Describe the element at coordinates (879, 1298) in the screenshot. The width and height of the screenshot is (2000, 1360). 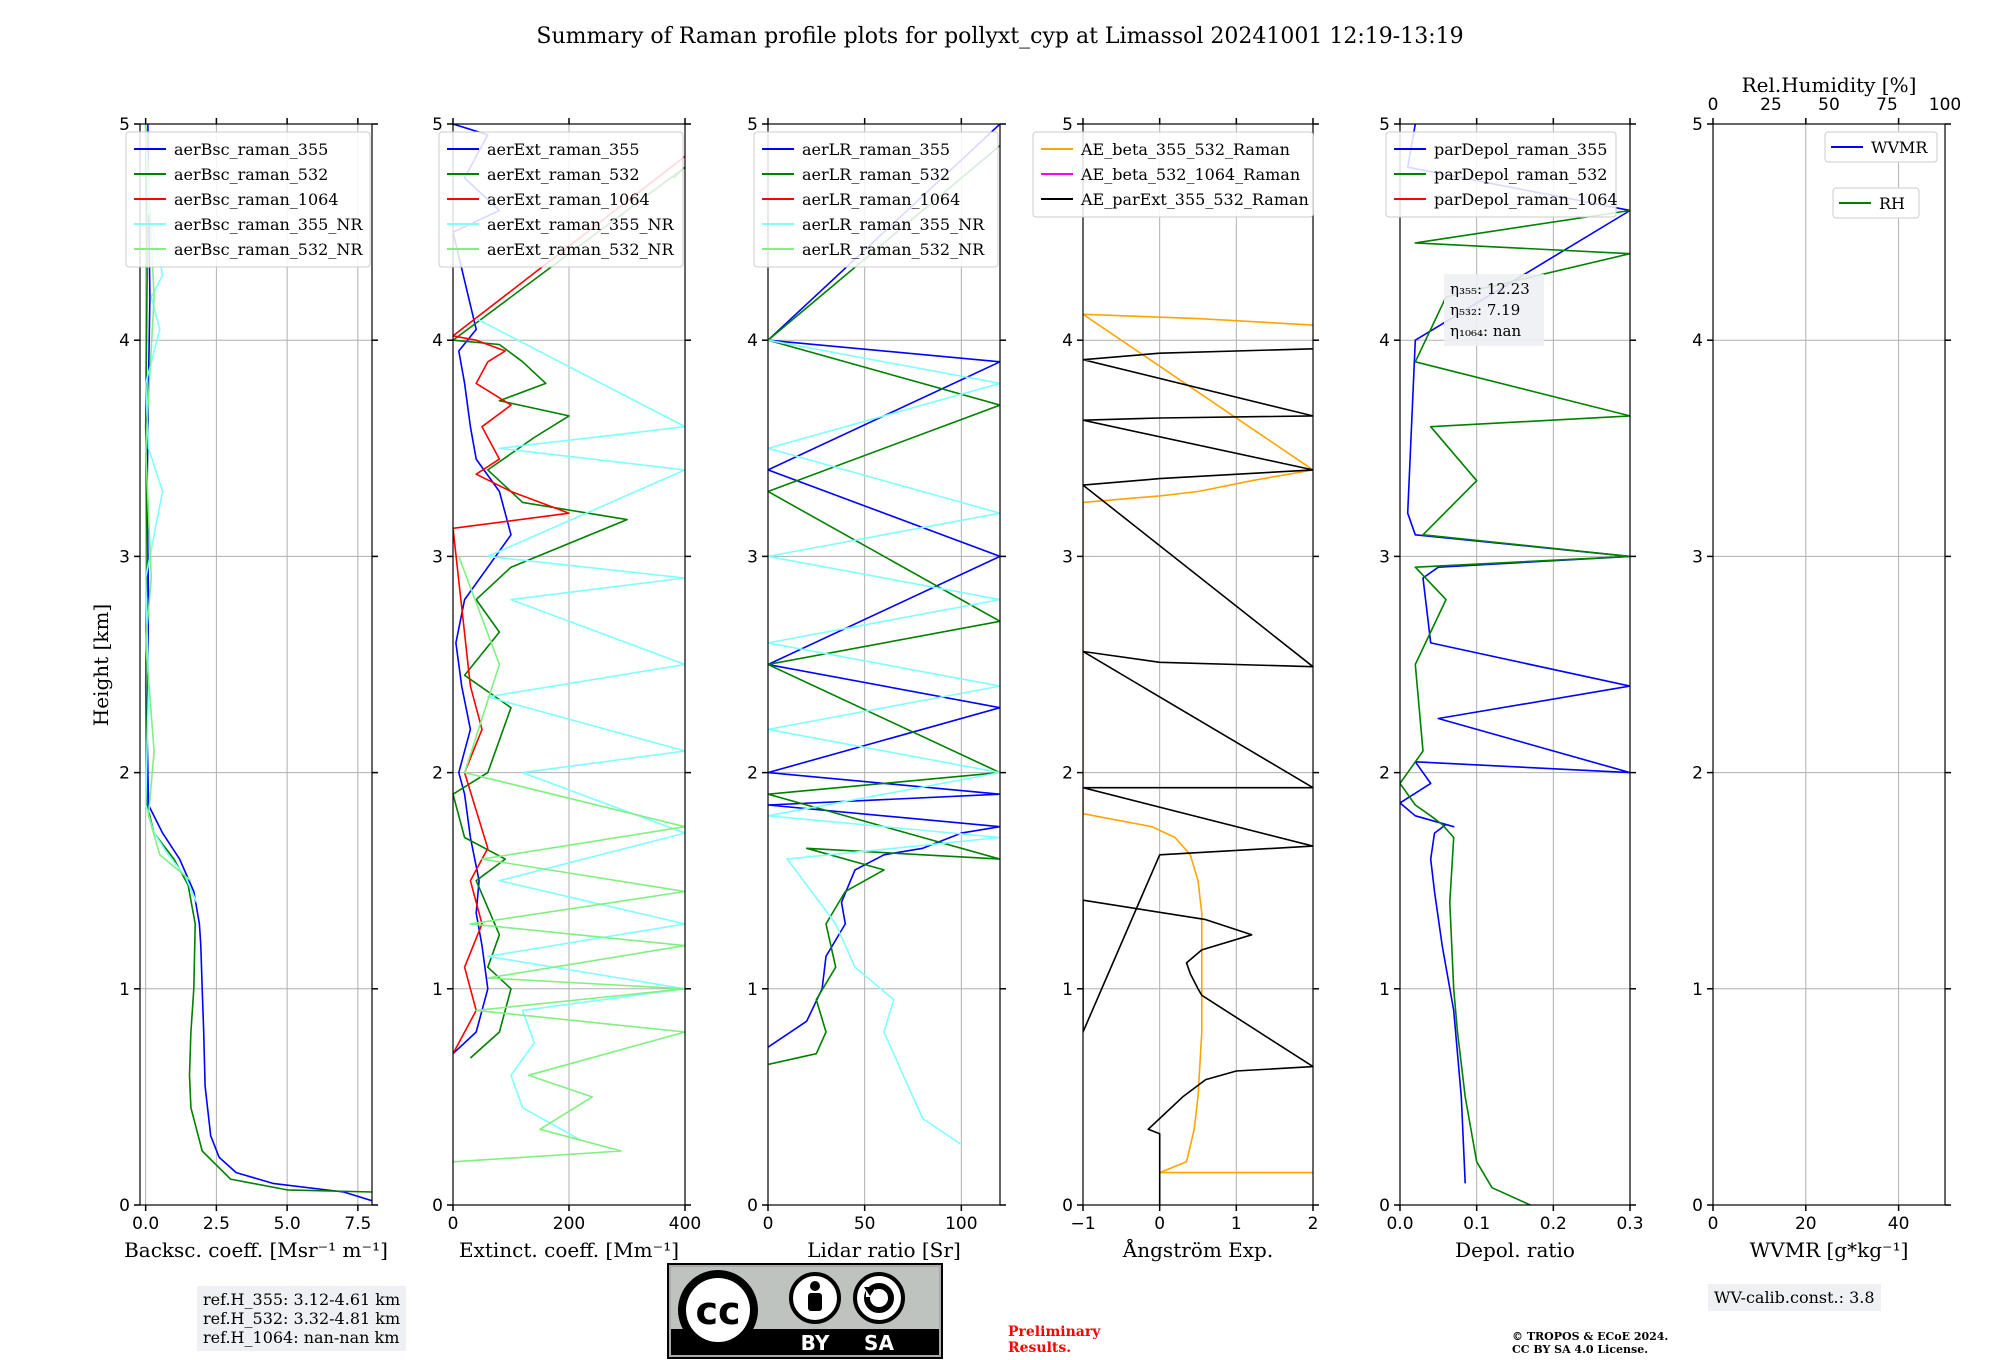
I see `sa-share-icon` at that location.